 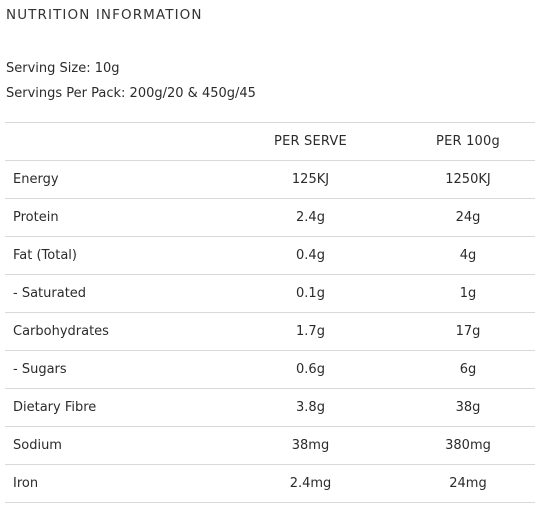 I want to click on nutrient-name: Energy, so click(x=36, y=179).